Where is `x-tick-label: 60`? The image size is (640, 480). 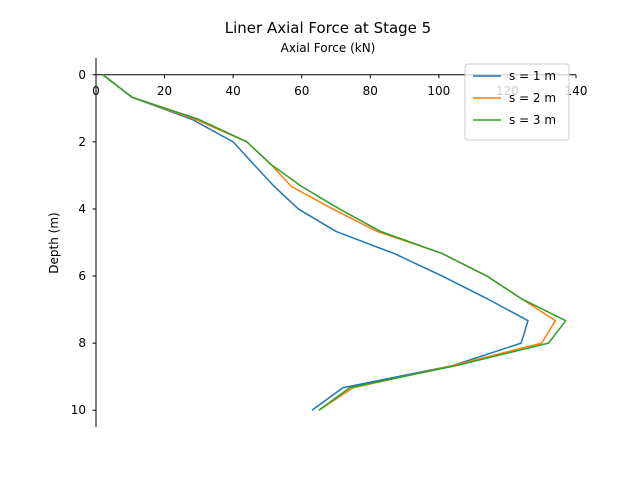
x-tick-label: 60 is located at coordinates (301, 91).